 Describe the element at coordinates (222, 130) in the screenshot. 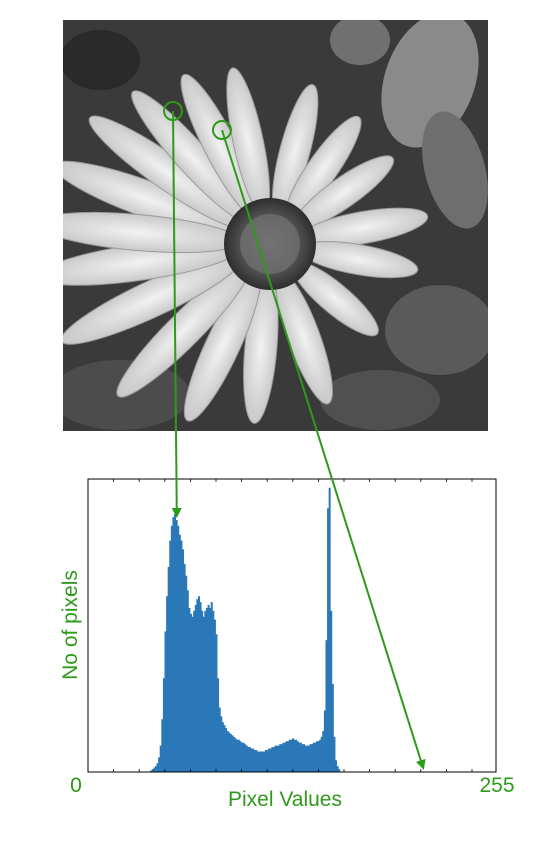

I see `right-petal-sample-circle` at that location.